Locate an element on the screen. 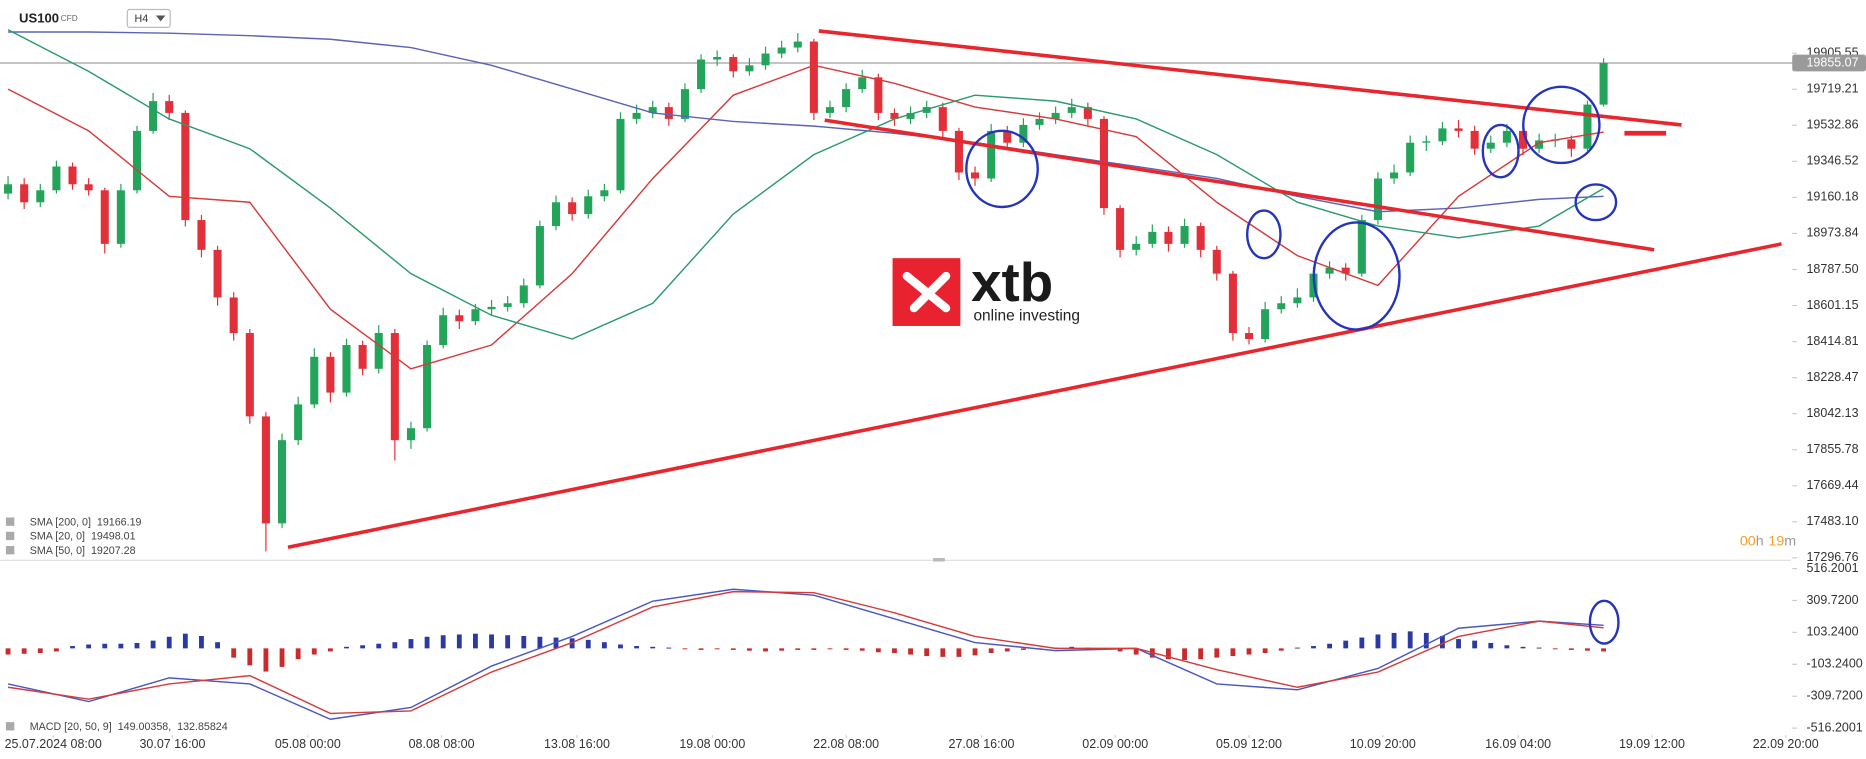 This screenshot has width=1866, height=759. legend-entry: SMA [50, 0] 19207.28 is located at coordinates (83, 551).